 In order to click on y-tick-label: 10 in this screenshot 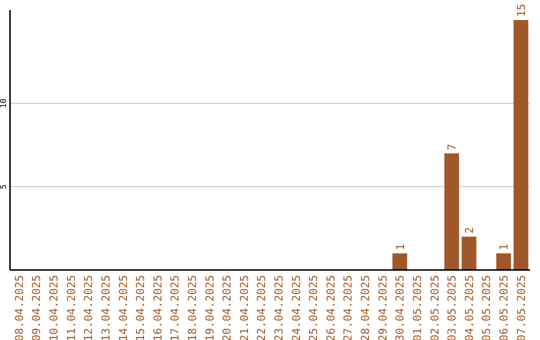, I will do `click(4, 103)`.